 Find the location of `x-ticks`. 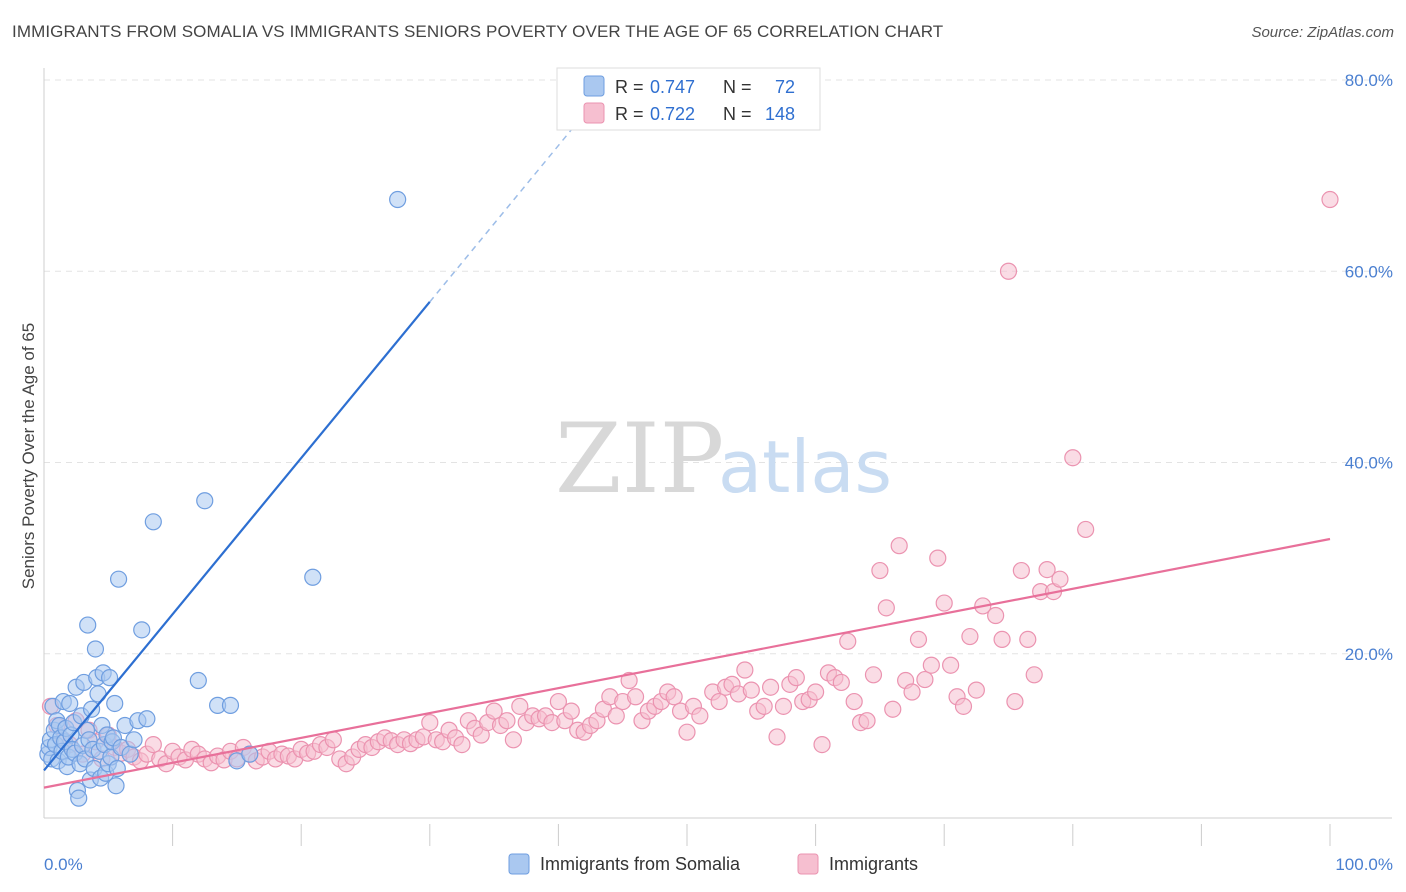

x-ticks is located at coordinates (751, 835).